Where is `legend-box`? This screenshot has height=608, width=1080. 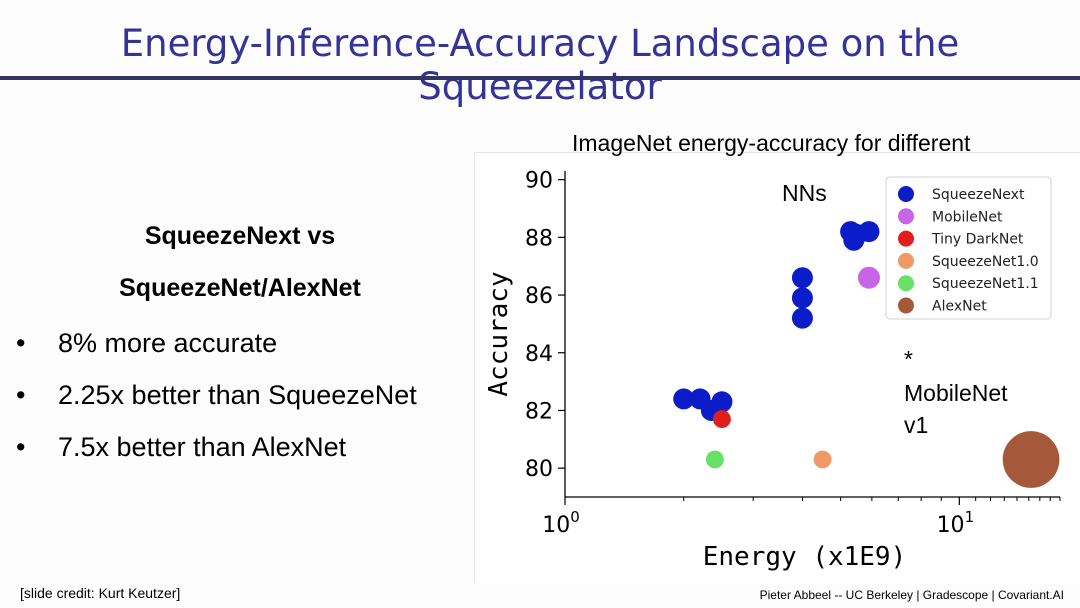
legend-box is located at coordinates (968, 248).